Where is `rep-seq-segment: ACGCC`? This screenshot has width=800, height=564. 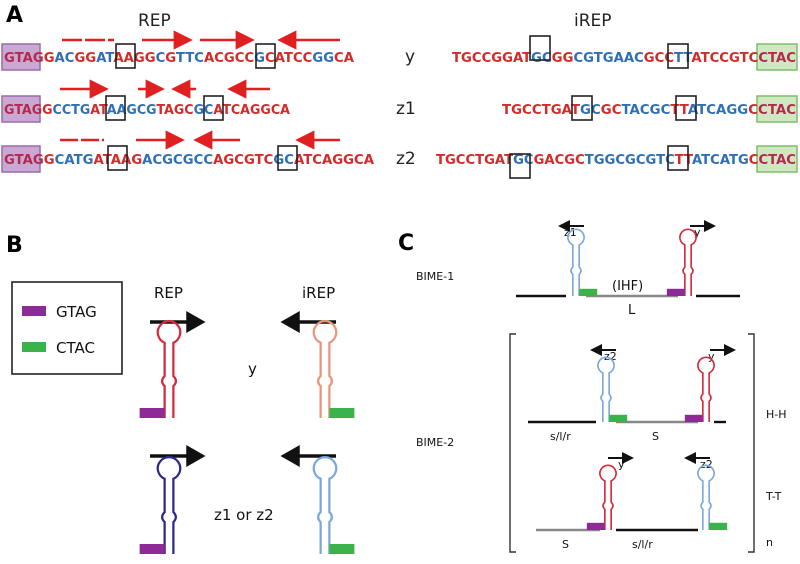
rep-seq-segment: ACGCC is located at coordinates (229, 58).